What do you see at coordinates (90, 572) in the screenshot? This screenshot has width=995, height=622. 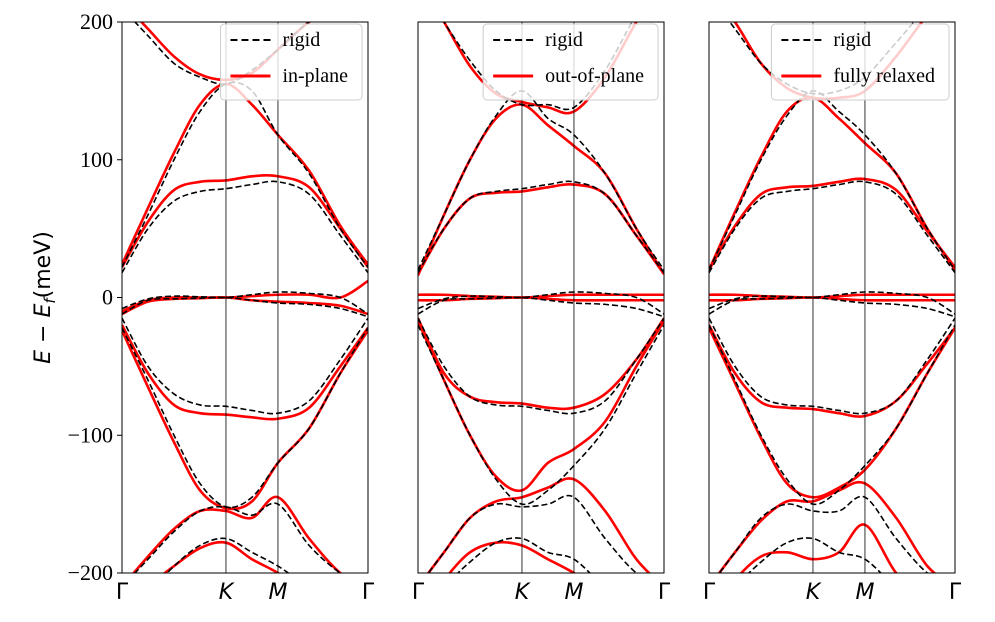 I see `y-tick-label: −200` at bounding box center [90, 572].